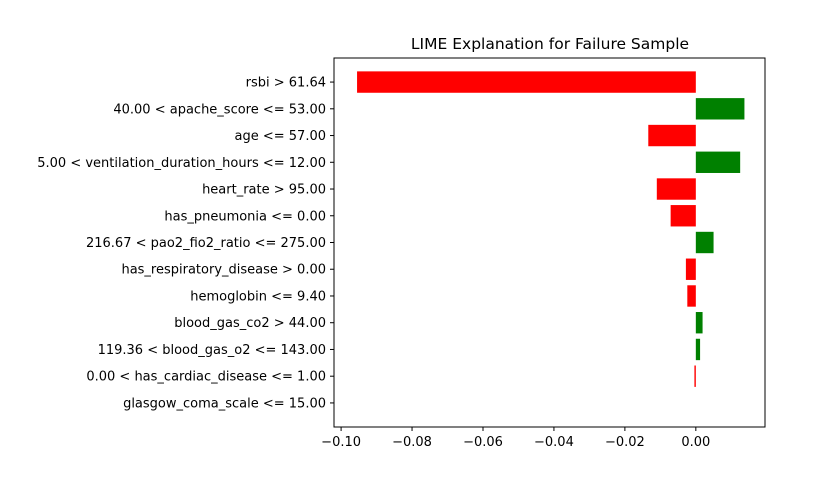 The height and width of the screenshot is (480, 815). I want to click on x-tick-label: −0.04, so click(554, 442).